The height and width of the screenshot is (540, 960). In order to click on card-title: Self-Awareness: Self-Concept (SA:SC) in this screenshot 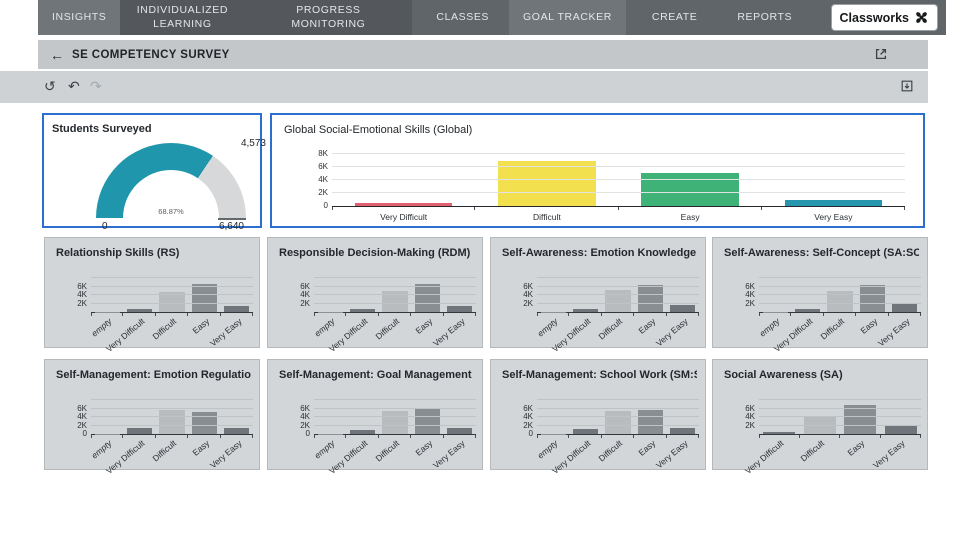, I will do `click(821, 253)`.